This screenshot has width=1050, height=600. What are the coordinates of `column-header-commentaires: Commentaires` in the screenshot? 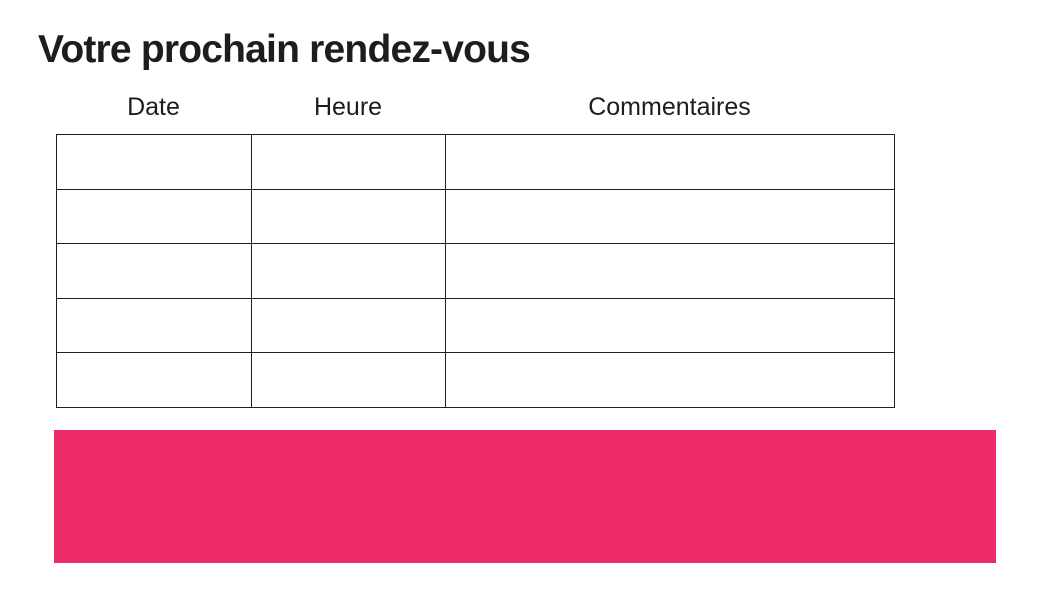 It's located at (669, 107).